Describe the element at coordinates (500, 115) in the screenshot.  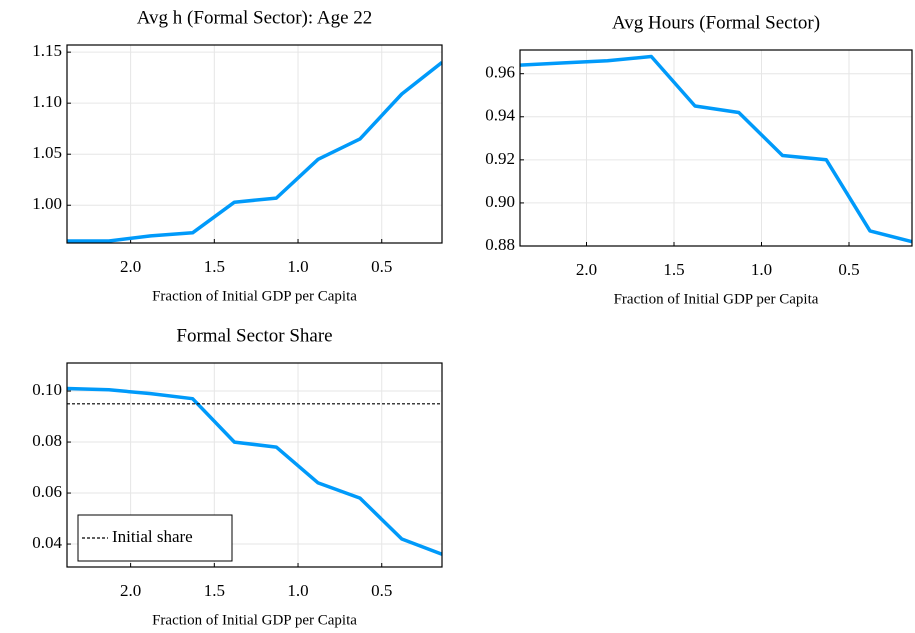
I see `y-tick-label: 0.94` at that location.